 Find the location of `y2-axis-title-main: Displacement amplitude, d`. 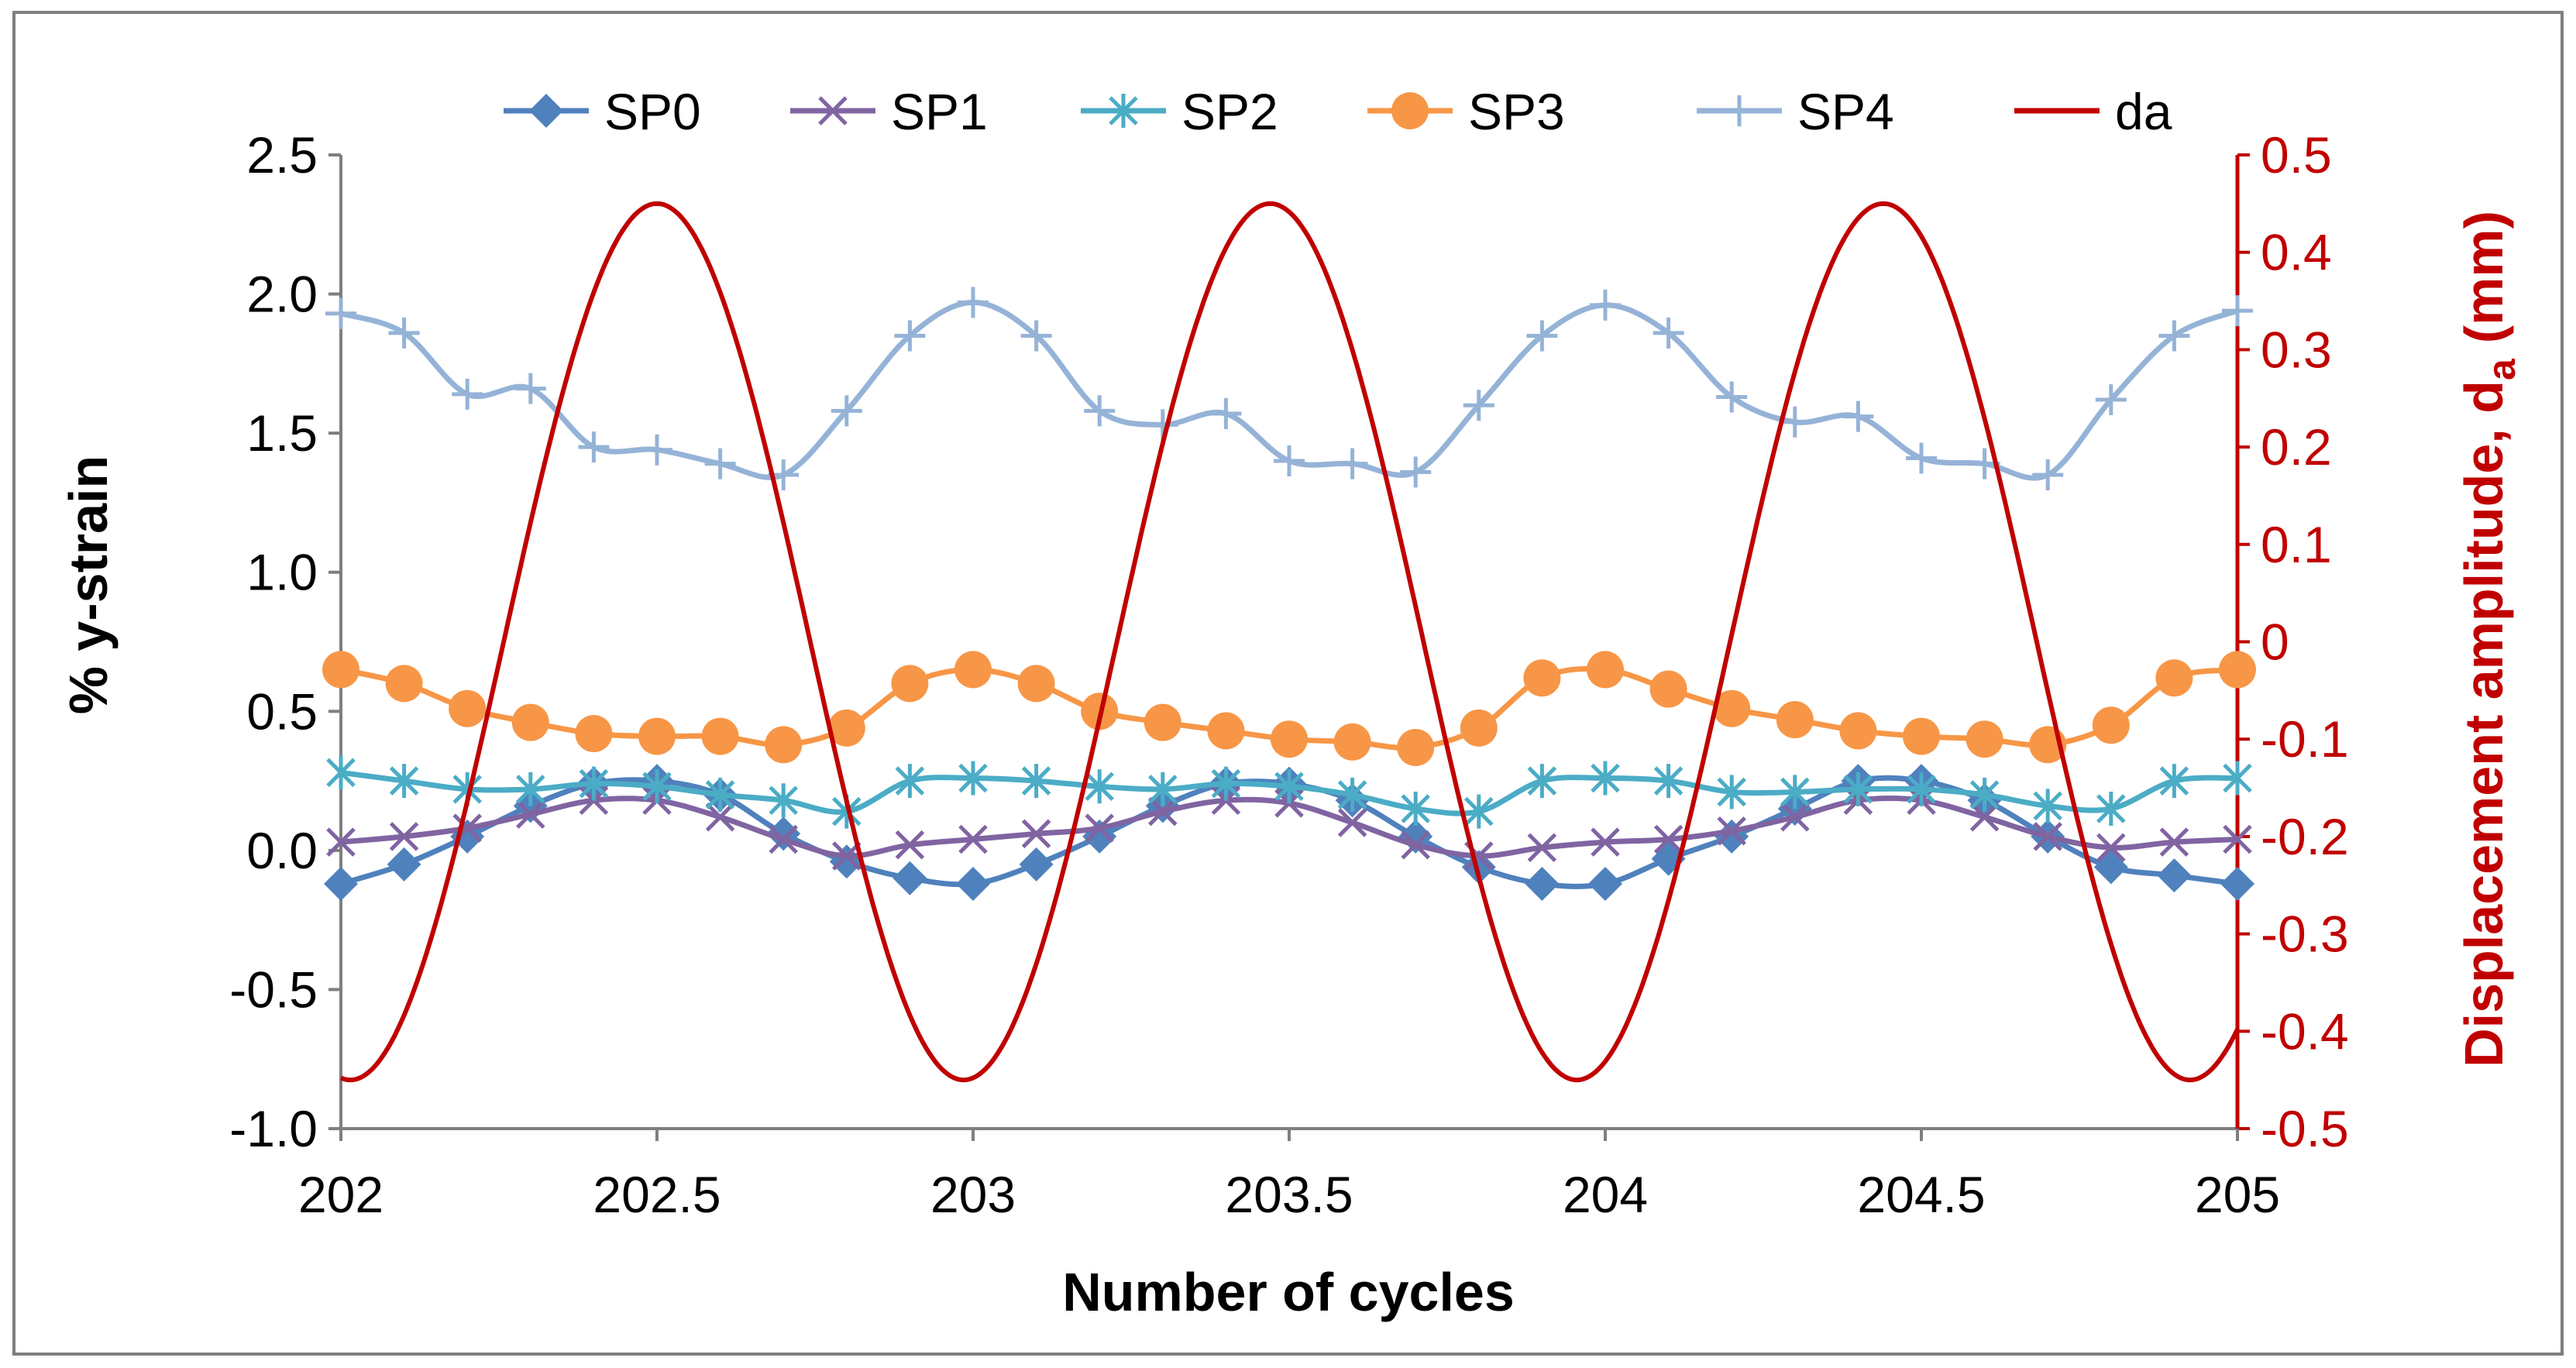

y2-axis-title-main: Displacement amplitude, d is located at coordinates (2484, 723).